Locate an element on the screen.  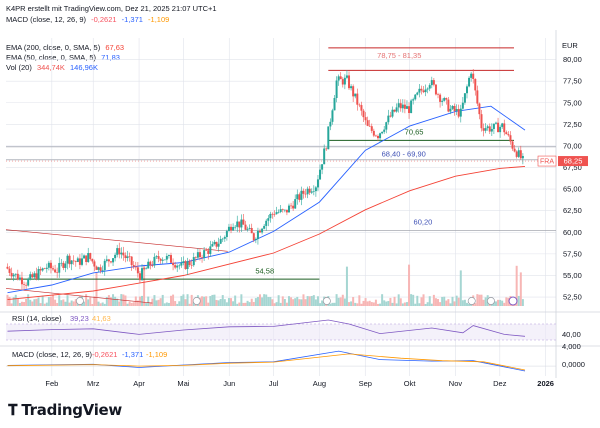
tradingview-logo: 𝐓 TradingView is located at coordinates (65, 410).